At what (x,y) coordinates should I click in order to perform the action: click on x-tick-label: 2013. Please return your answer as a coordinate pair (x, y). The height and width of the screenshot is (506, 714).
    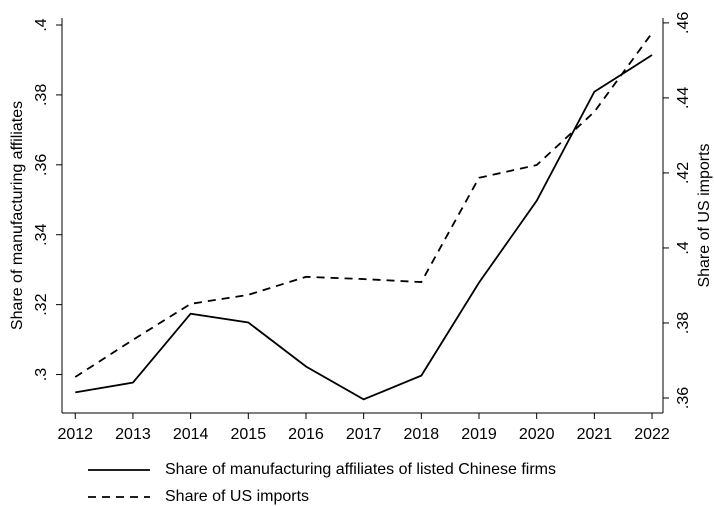
    Looking at the image, I should click on (133, 434).